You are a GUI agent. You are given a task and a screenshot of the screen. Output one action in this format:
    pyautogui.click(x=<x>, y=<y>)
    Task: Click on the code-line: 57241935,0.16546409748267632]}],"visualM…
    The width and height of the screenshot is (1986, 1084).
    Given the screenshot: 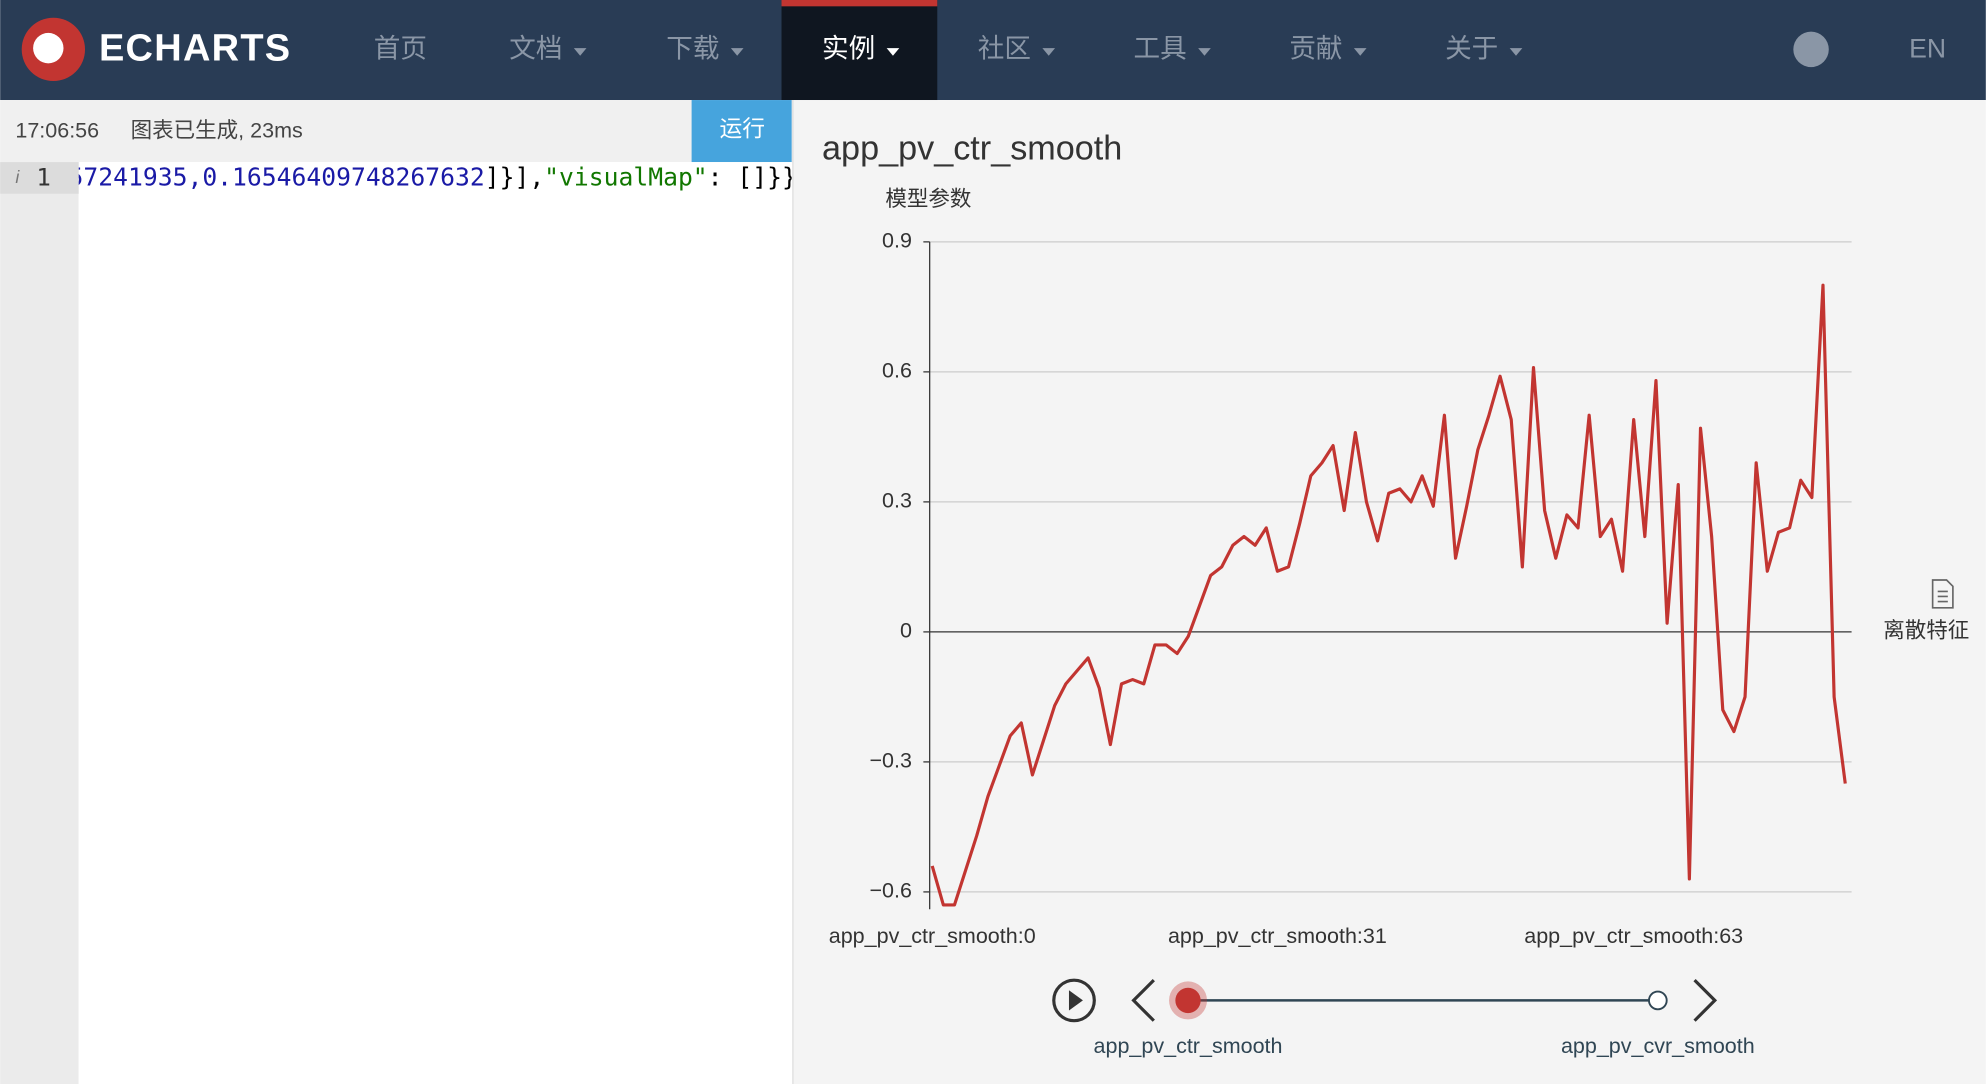 What is the action you would take?
    pyautogui.click(x=433, y=177)
    